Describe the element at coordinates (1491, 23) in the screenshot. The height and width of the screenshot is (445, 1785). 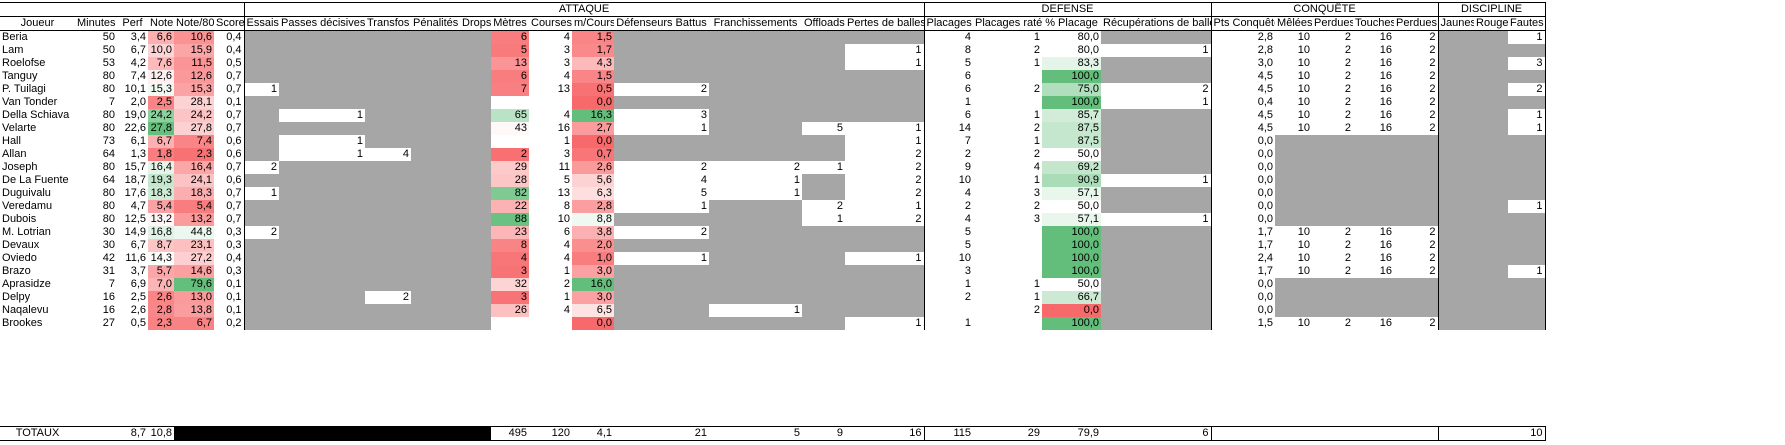
I see `column-header-rouges: Rouges` at that location.